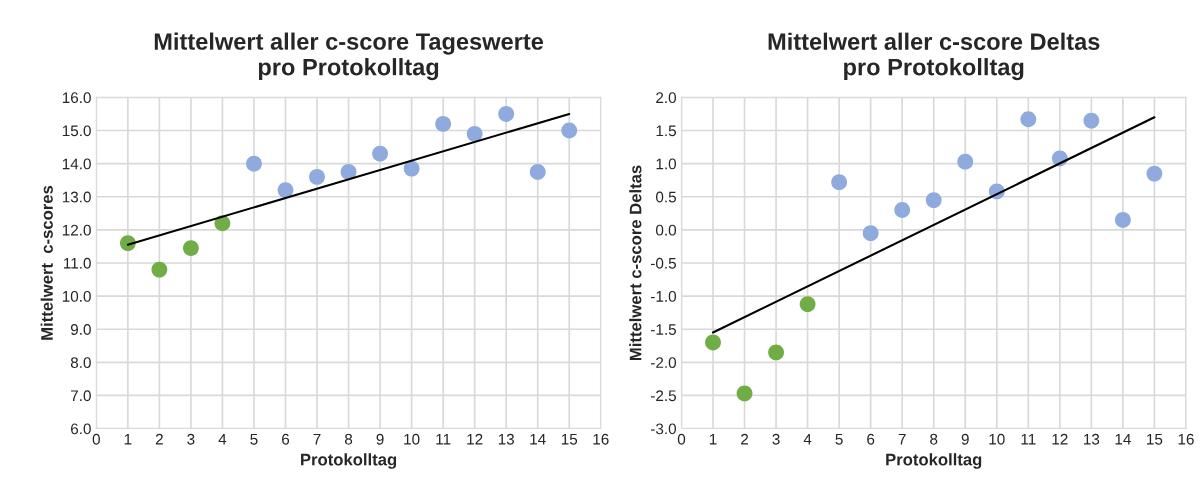  What do you see at coordinates (76, 131) in the screenshot?
I see `y-tick-label: 15.0` at bounding box center [76, 131].